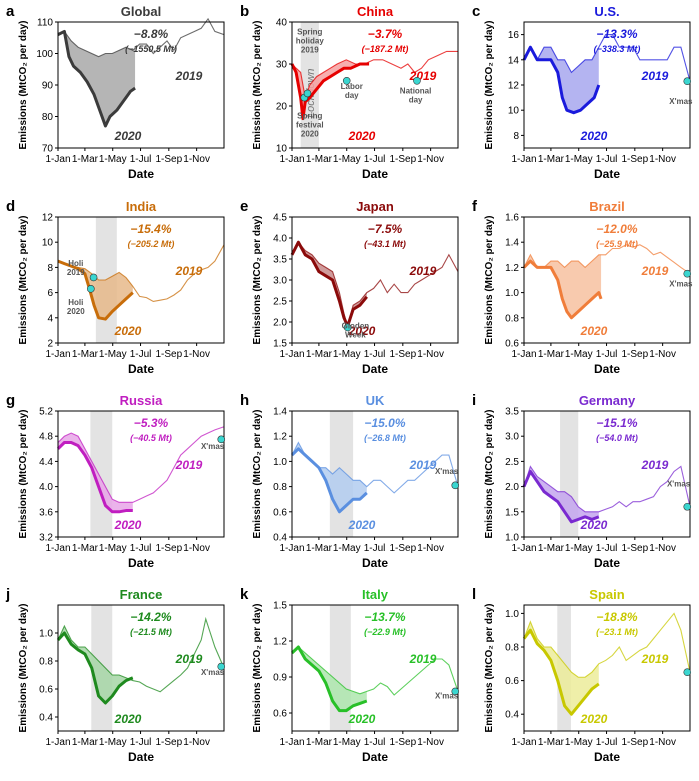  What do you see at coordinates (280, 239) in the screenshot?
I see `y-tick-label: 4.0` at bounding box center [280, 239].